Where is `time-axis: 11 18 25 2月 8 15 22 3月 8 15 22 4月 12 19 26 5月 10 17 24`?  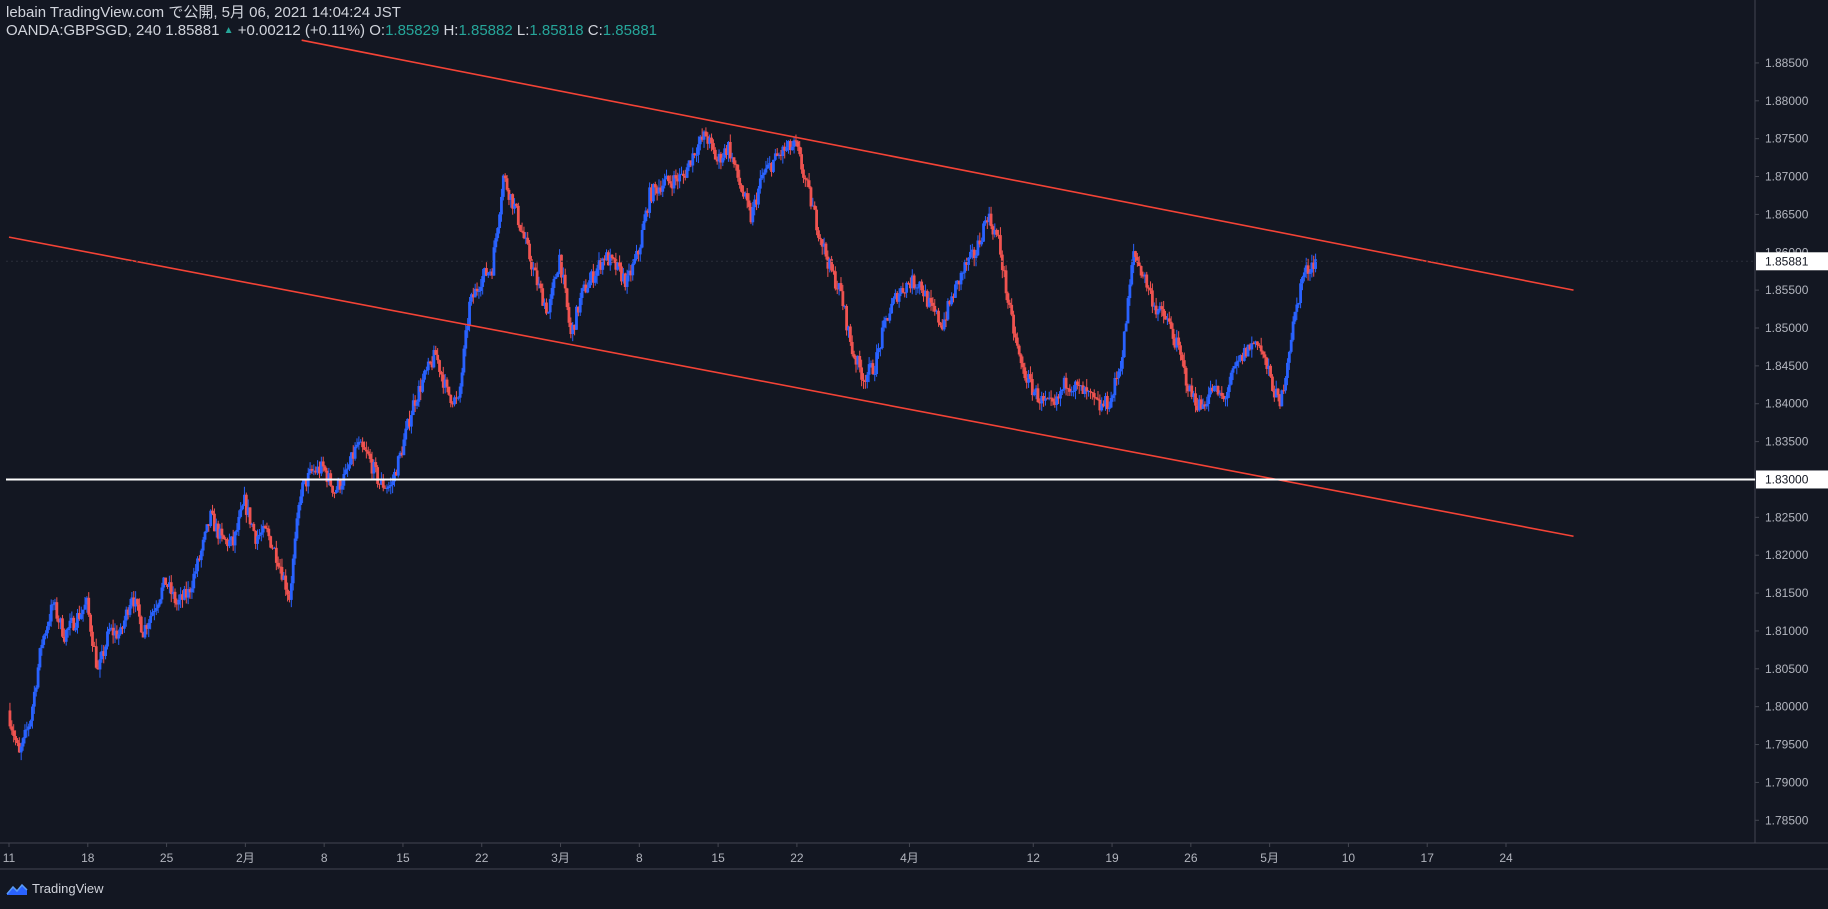
time-axis: 11 18 25 2月 8 15 22 3月 8 15 22 4月 12 19 26 5月 10 17 24 is located at coordinates (758, 854).